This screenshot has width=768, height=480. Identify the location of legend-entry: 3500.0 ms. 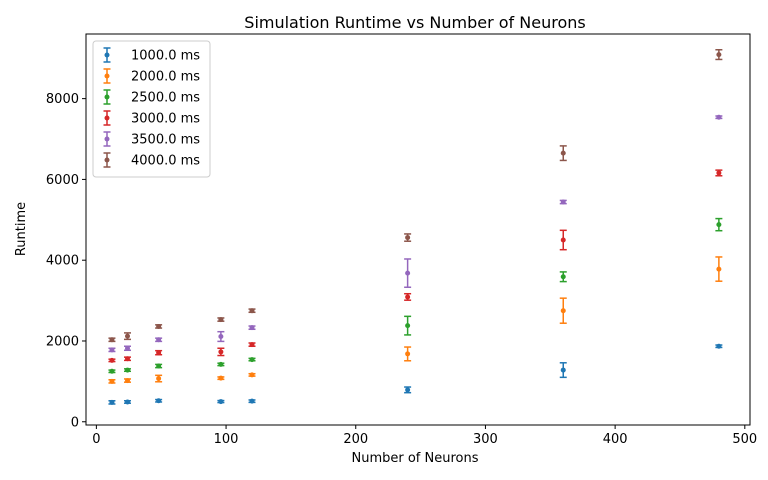
(151, 139).